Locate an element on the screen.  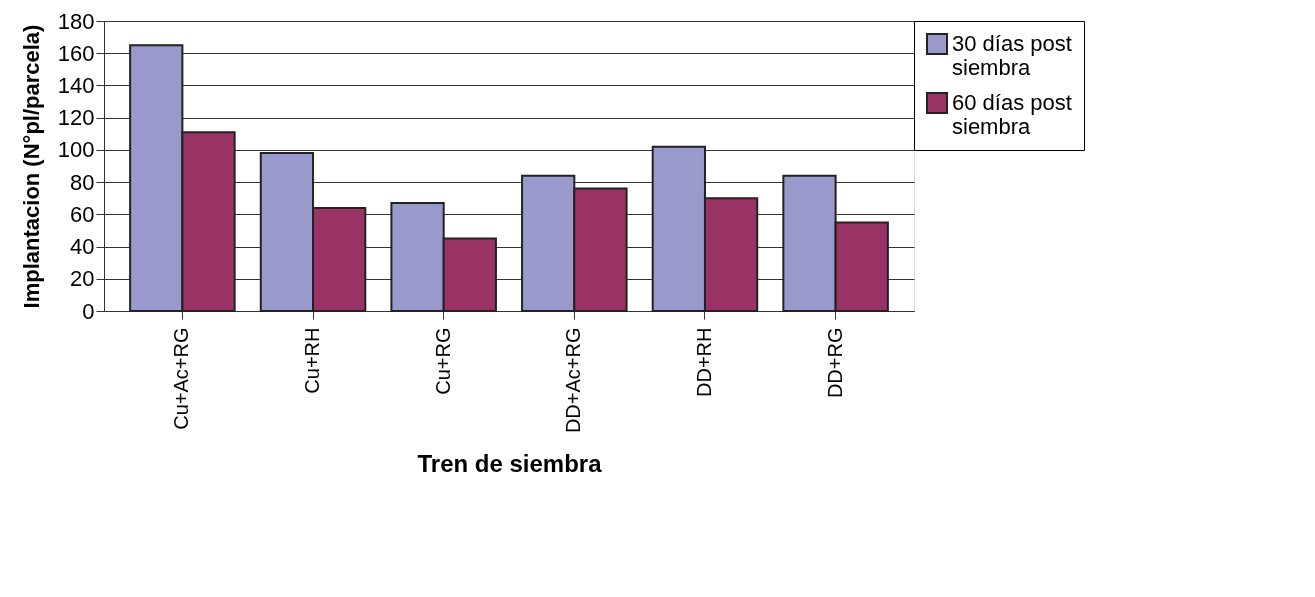
y-tick-label: 20 is located at coordinates (82, 279).